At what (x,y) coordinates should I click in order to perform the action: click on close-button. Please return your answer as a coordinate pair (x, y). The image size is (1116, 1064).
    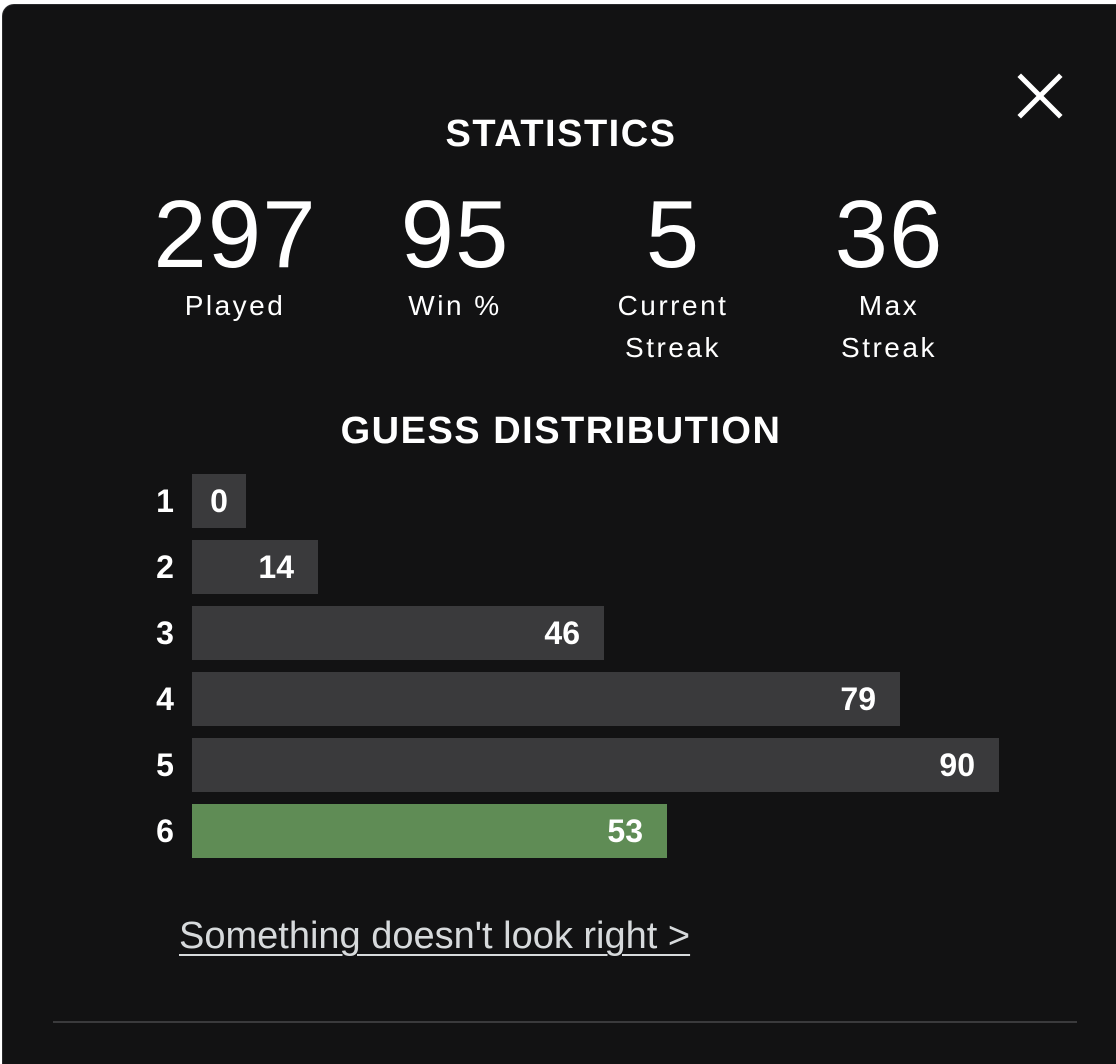
    Looking at the image, I should click on (1040, 96).